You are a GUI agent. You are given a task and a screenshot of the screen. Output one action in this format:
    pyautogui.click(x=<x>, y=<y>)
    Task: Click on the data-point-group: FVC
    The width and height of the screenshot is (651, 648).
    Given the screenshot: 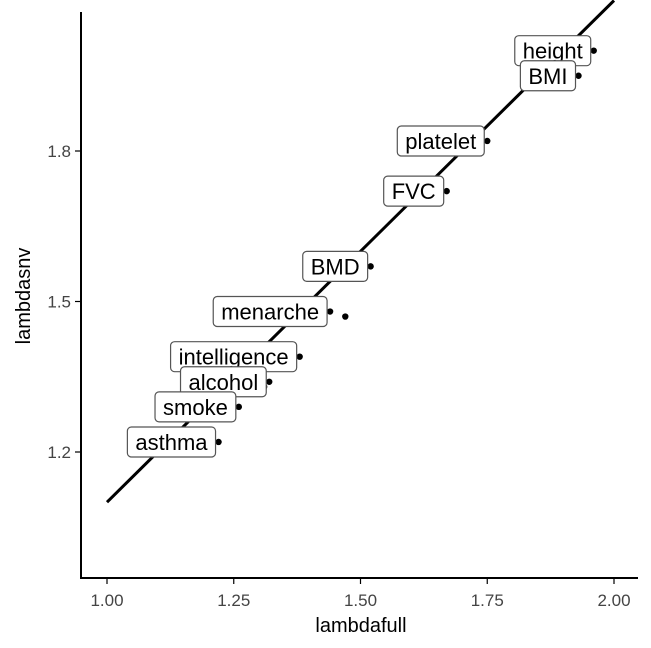 What is the action you would take?
    pyautogui.click(x=416, y=191)
    